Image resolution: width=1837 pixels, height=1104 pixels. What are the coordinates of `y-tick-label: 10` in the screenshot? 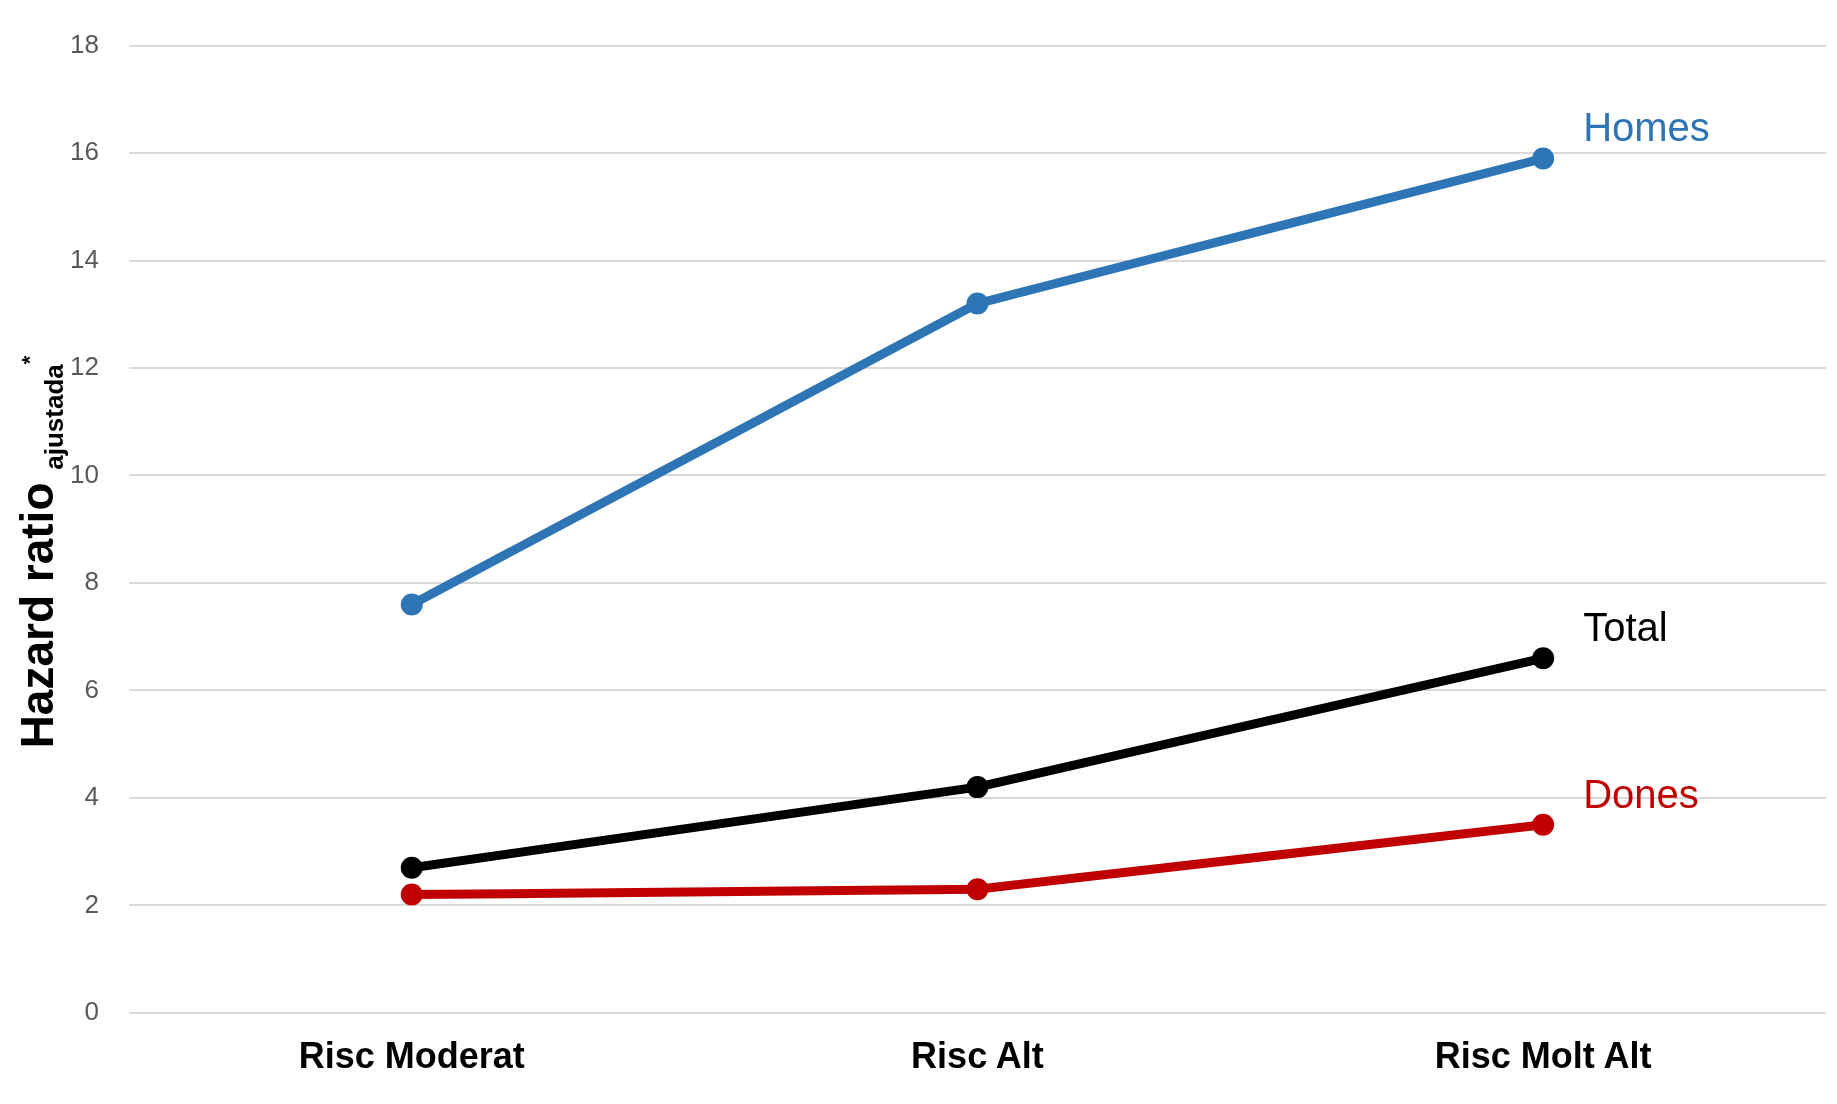 It's located at (84, 473).